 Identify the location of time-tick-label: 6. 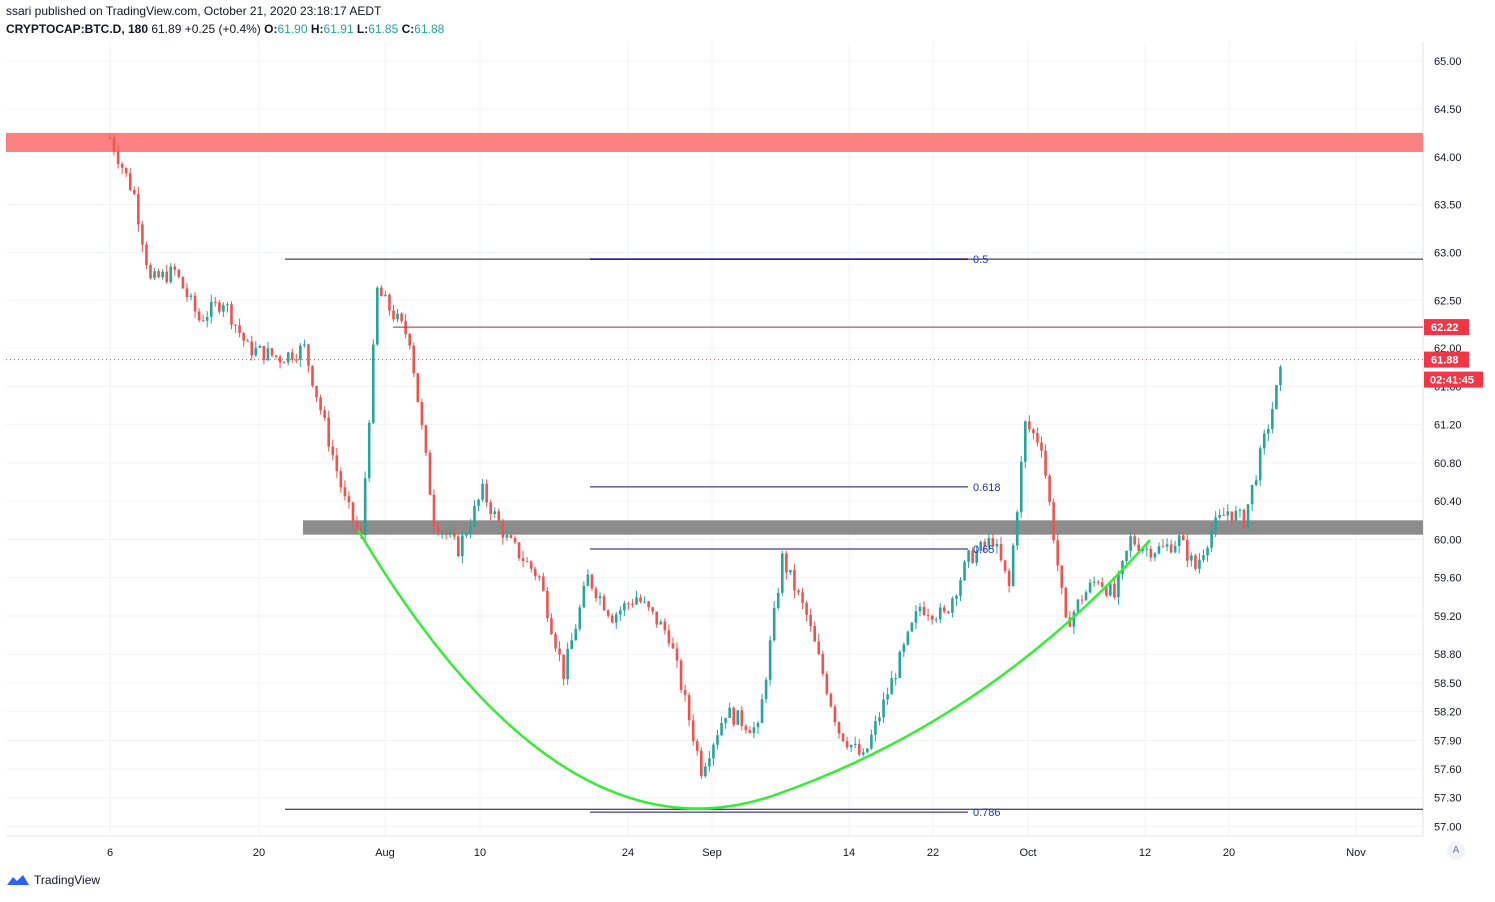
(110, 853).